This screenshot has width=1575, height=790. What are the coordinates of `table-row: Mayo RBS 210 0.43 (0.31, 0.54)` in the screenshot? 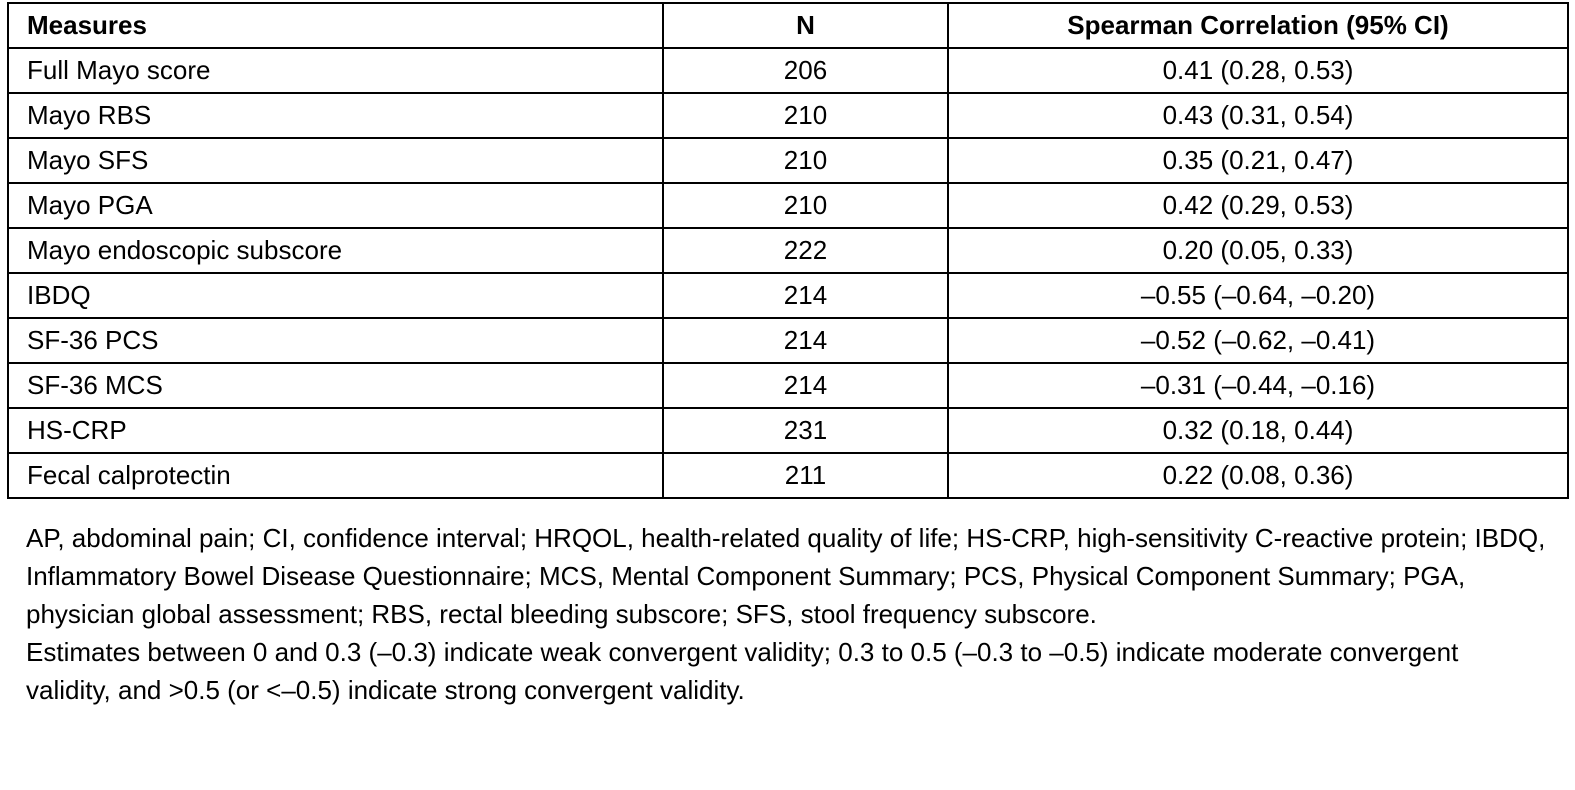 It's located at (788, 115).